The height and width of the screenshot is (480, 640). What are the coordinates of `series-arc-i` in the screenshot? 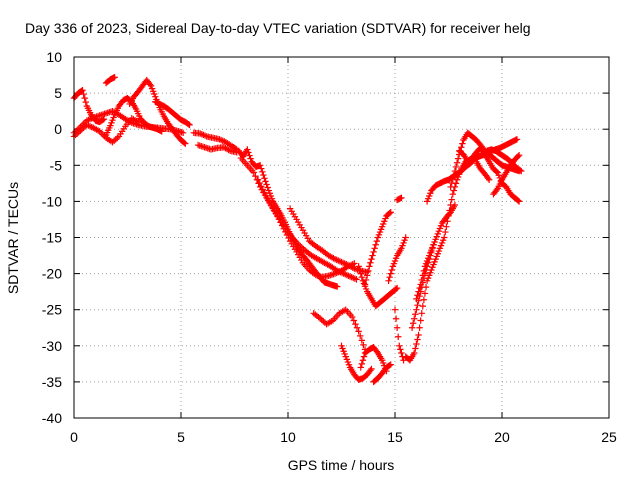 It's located at (217, 148).